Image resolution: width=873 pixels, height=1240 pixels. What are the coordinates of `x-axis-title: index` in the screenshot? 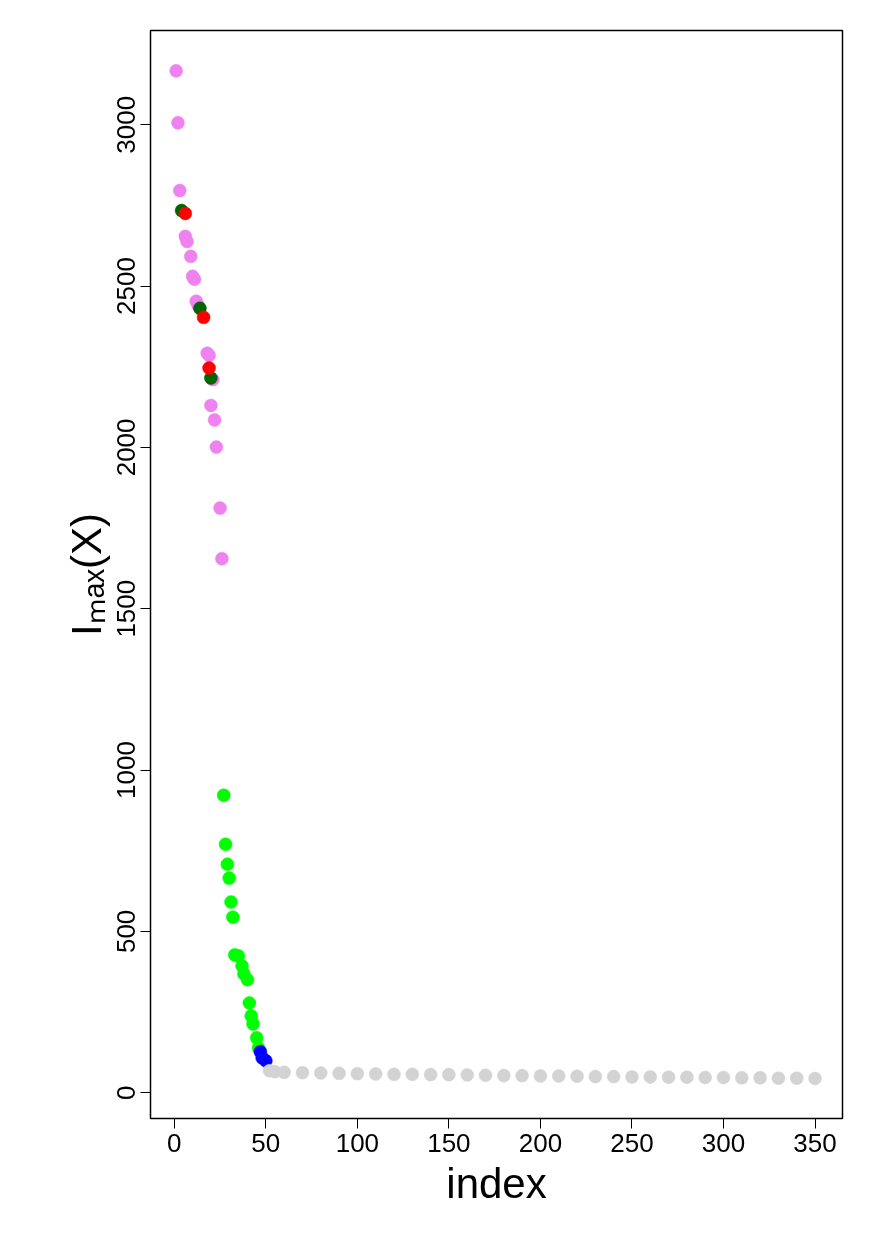 It's located at (496, 1183).